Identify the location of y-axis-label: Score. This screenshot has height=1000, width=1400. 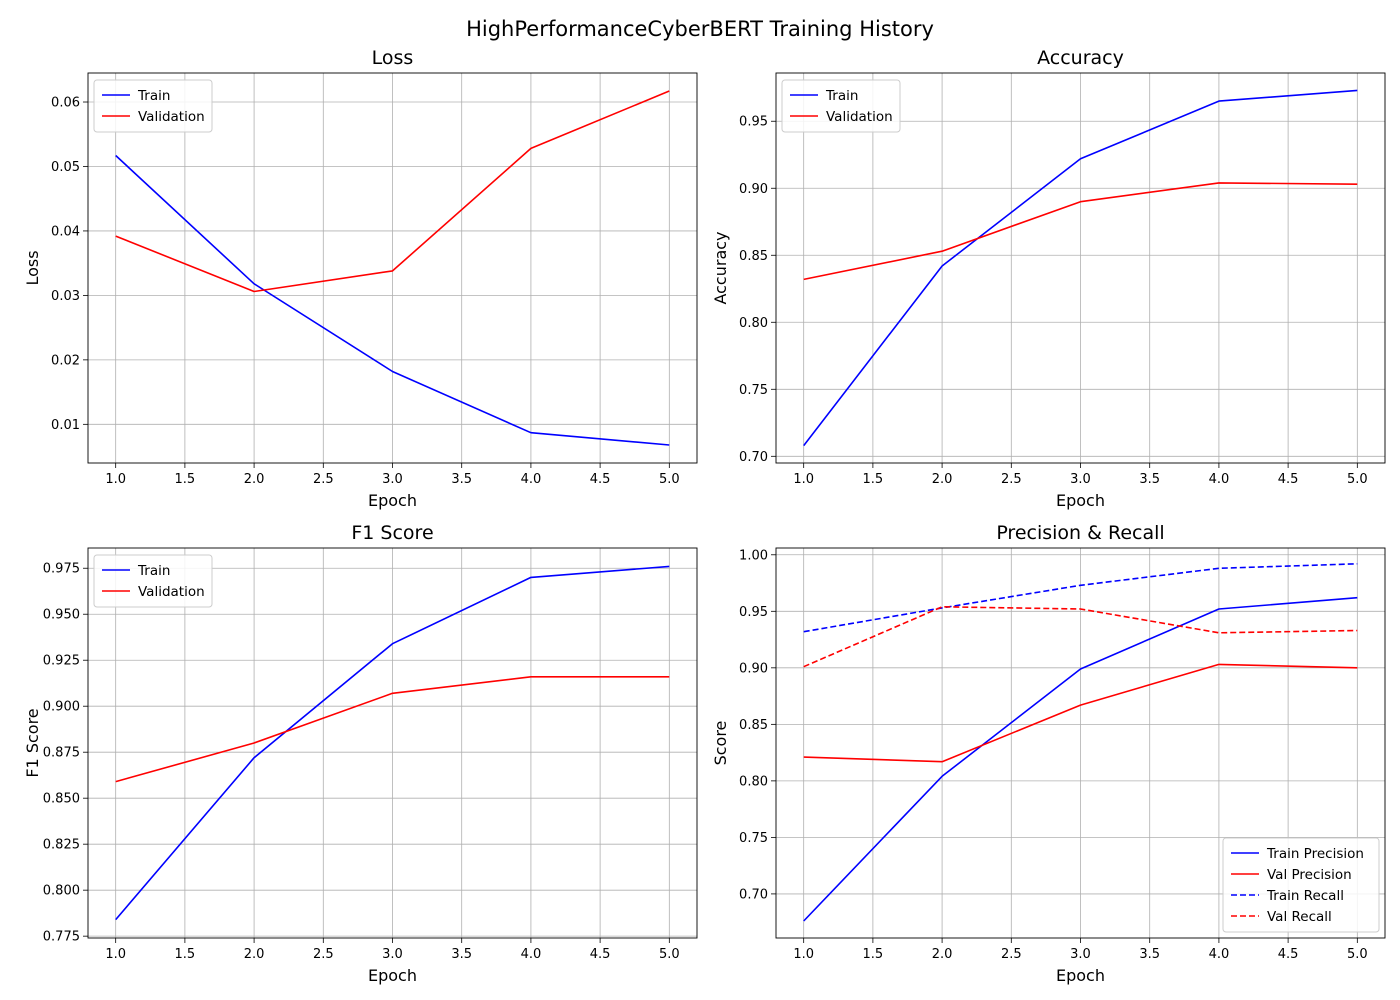
(720, 743).